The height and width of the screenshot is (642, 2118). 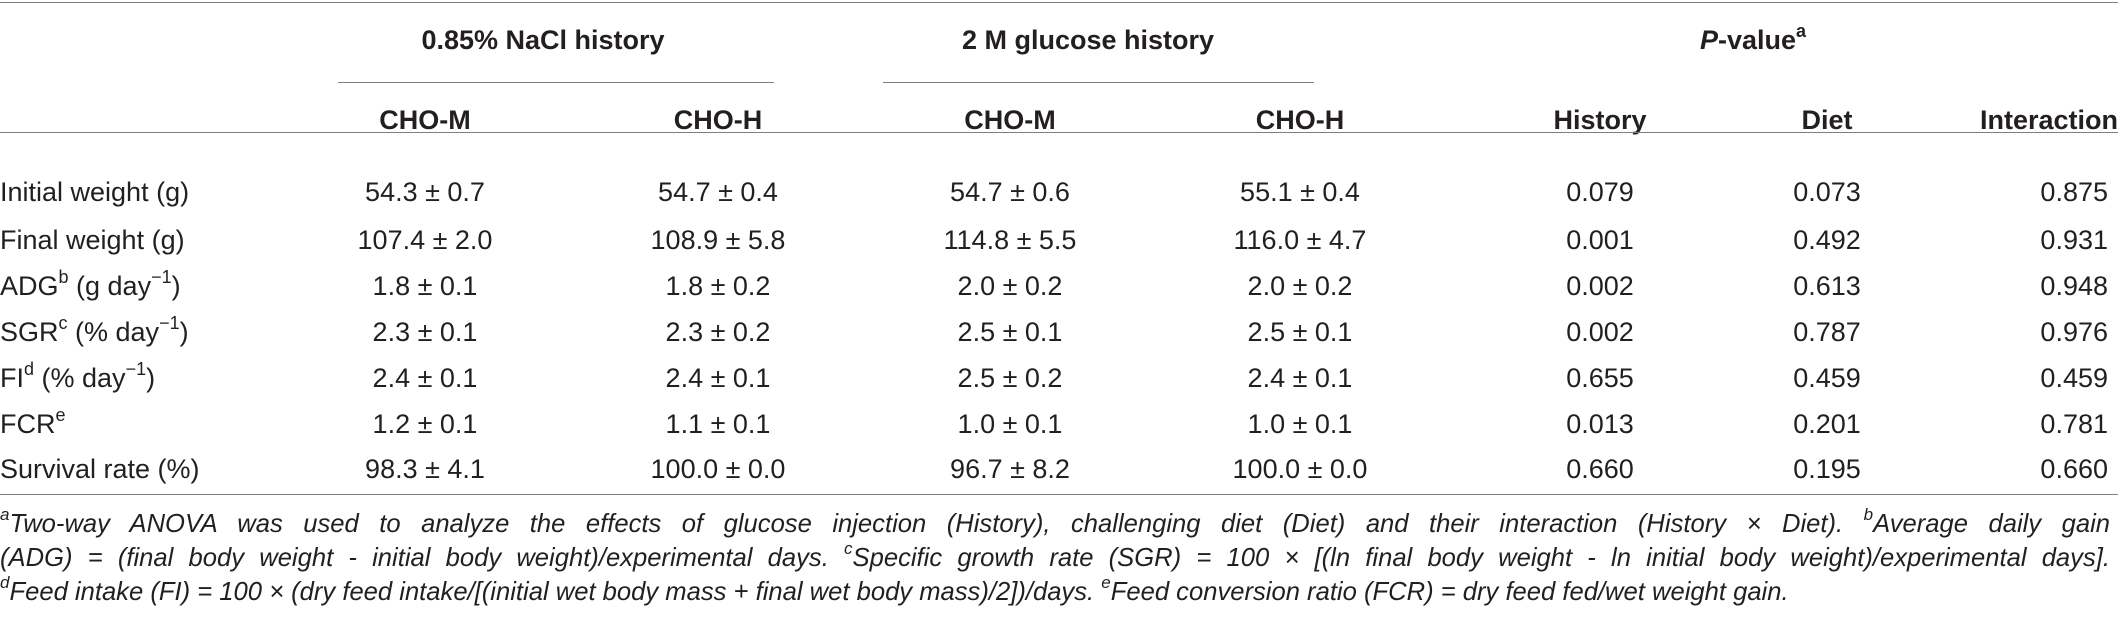 I want to click on cell-p-interaction: 0.875, so click(x=2074, y=192).